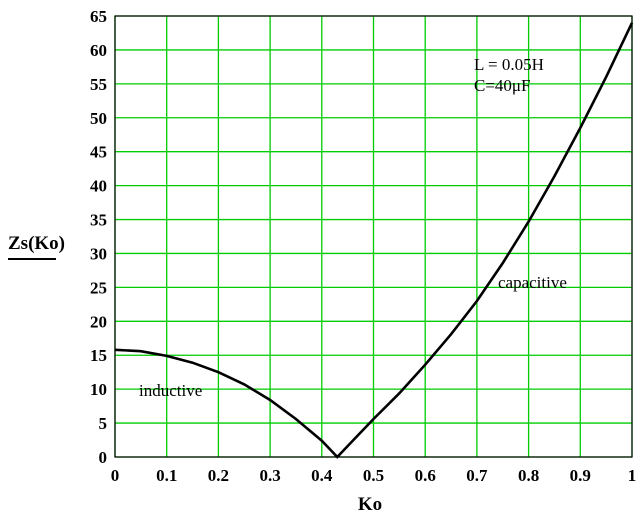  What do you see at coordinates (98, 287) in the screenshot?
I see `y-tick-label: 25` at bounding box center [98, 287].